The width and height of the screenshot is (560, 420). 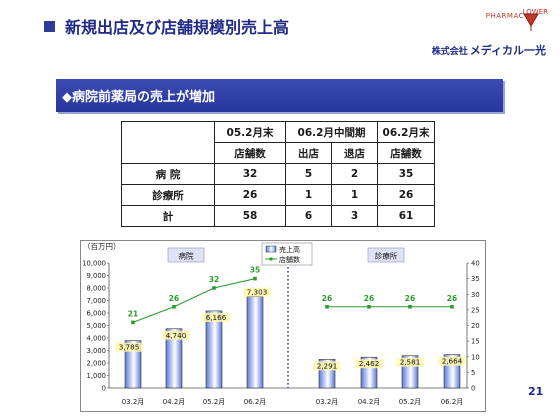 I want to click on table-row: 病 院 32 5 2 35, so click(x=278, y=174).